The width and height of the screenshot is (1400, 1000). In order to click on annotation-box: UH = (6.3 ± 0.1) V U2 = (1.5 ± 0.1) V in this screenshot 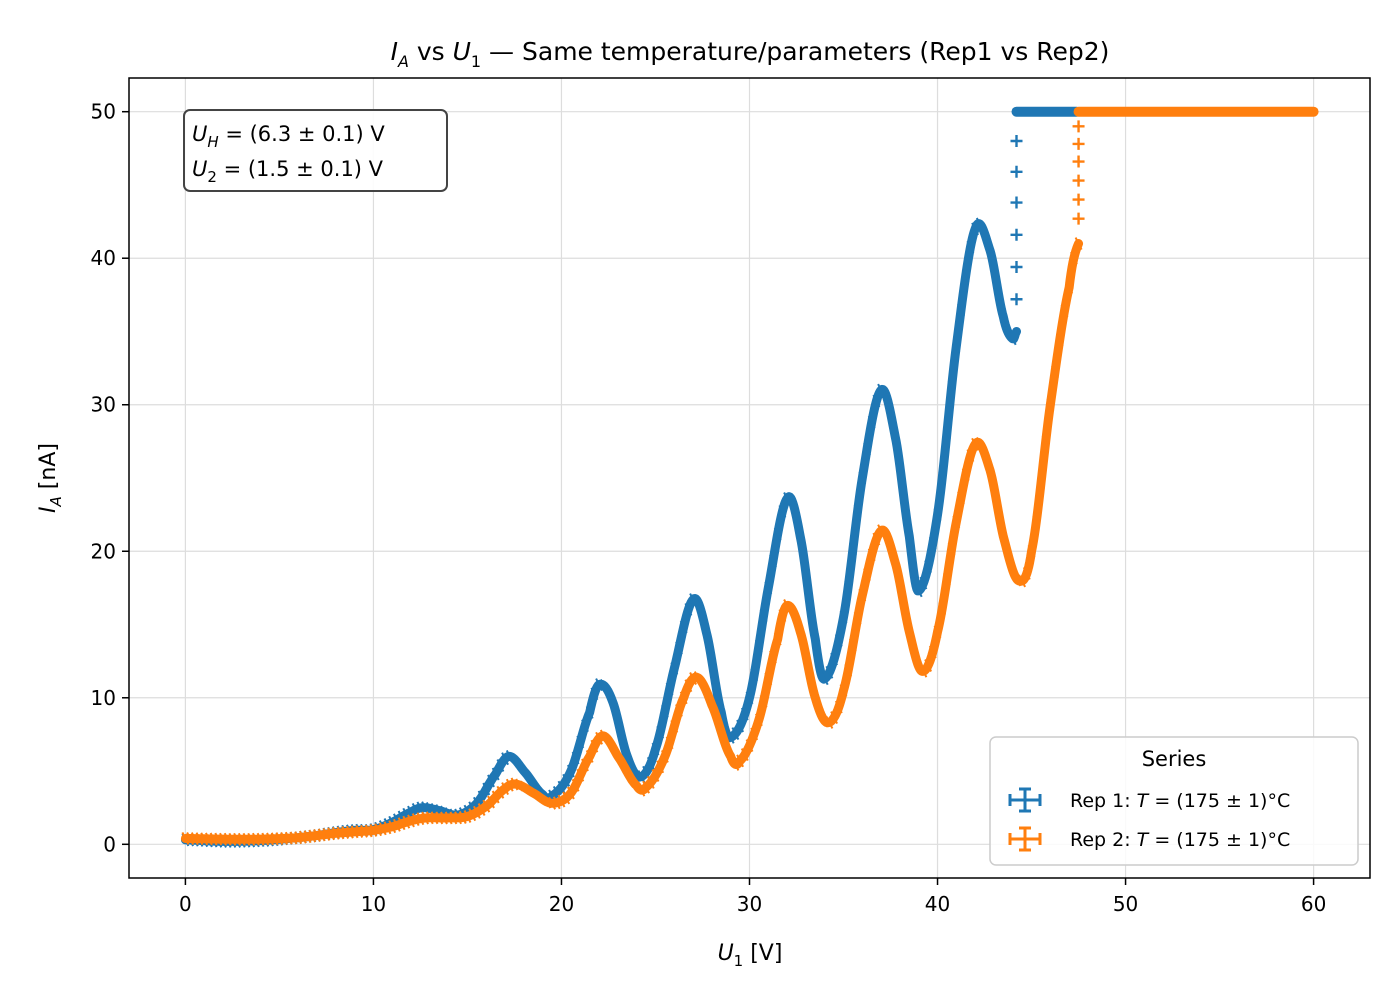, I will do `click(315, 150)`.